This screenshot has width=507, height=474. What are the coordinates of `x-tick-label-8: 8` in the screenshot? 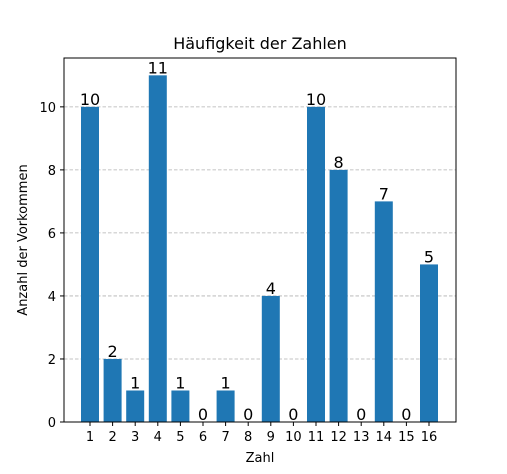 It's located at (248, 437).